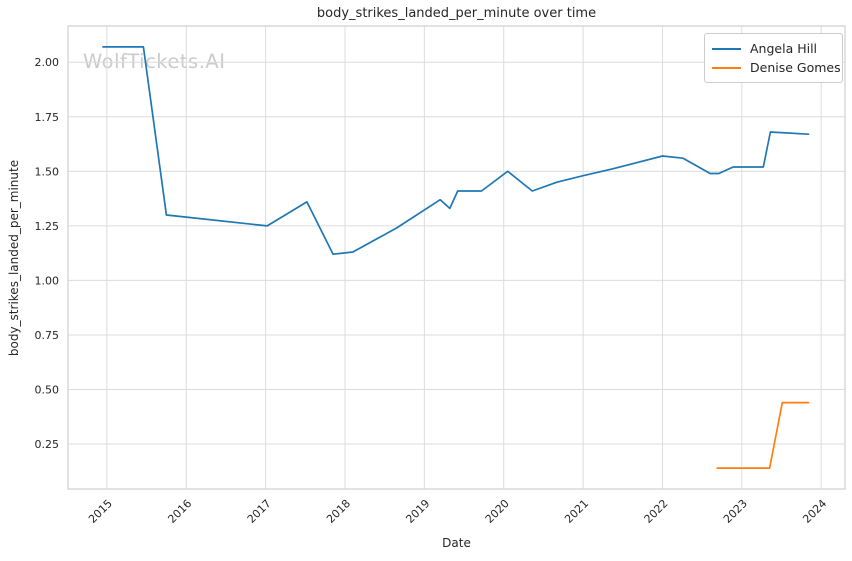 This screenshot has width=852, height=561. Describe the element at coordinates (456, 13) in the screenshot. I see `chart-title: body_strikes_landed_per_minute over time` at that location.